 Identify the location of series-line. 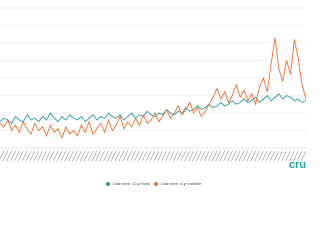
(153, 109).